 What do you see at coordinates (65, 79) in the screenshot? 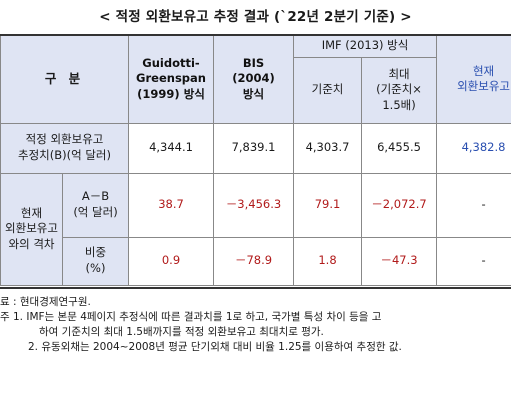
I see `header-gubun: 구 분` at bounding box center [65, 79].